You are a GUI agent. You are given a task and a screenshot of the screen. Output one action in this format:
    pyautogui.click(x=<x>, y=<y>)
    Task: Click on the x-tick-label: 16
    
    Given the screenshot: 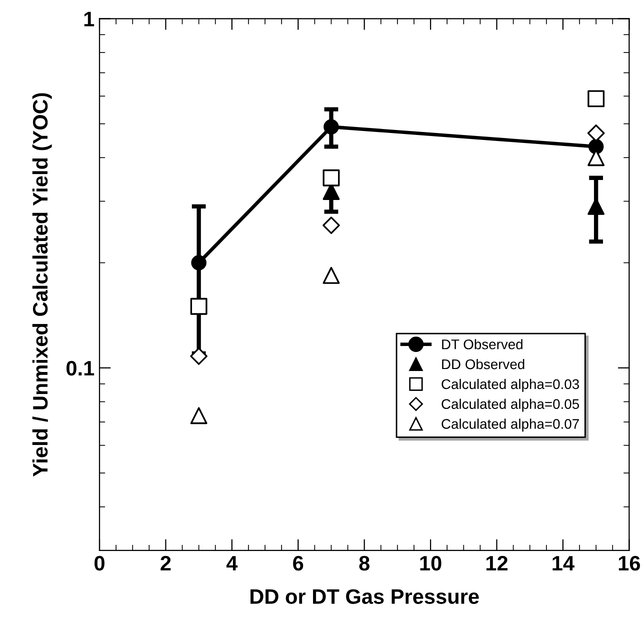 What is the action you would take?
    pyautogui.click(x=629, y=563)
    